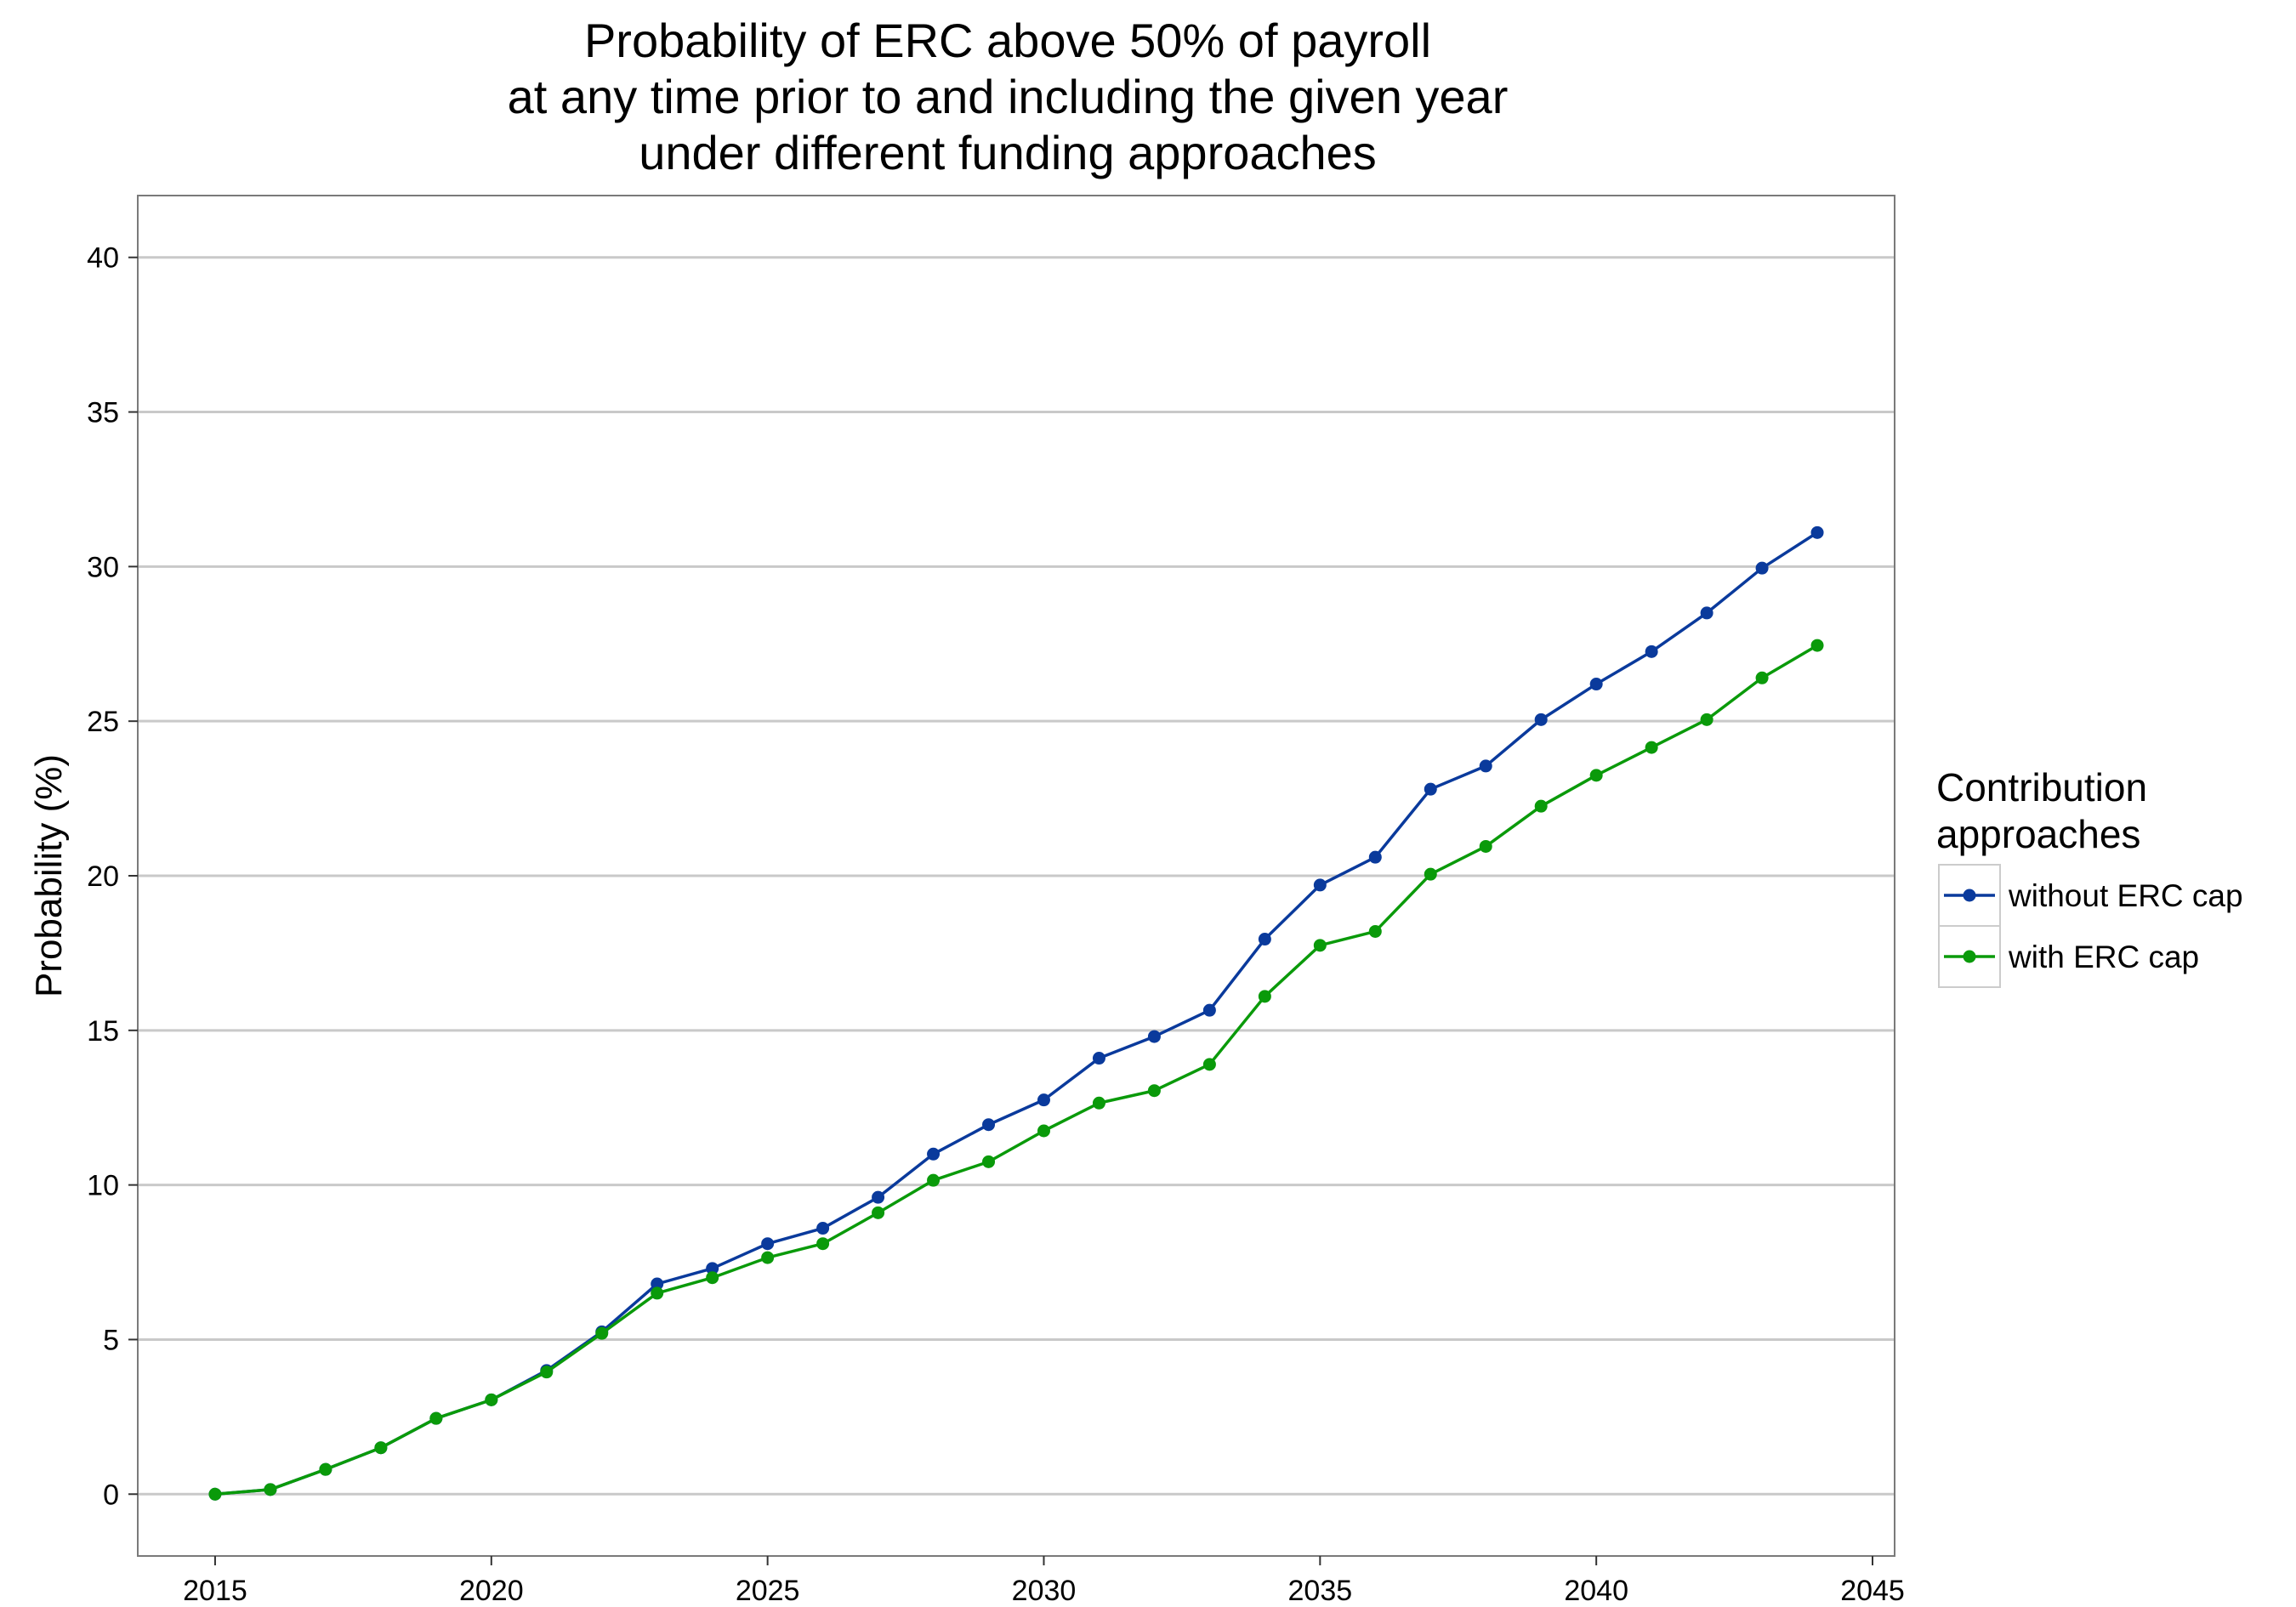  Describe the element at coordinates (1596, 685) in the screenshot. I see `data-point-without-erc-cap-2040` at that location.